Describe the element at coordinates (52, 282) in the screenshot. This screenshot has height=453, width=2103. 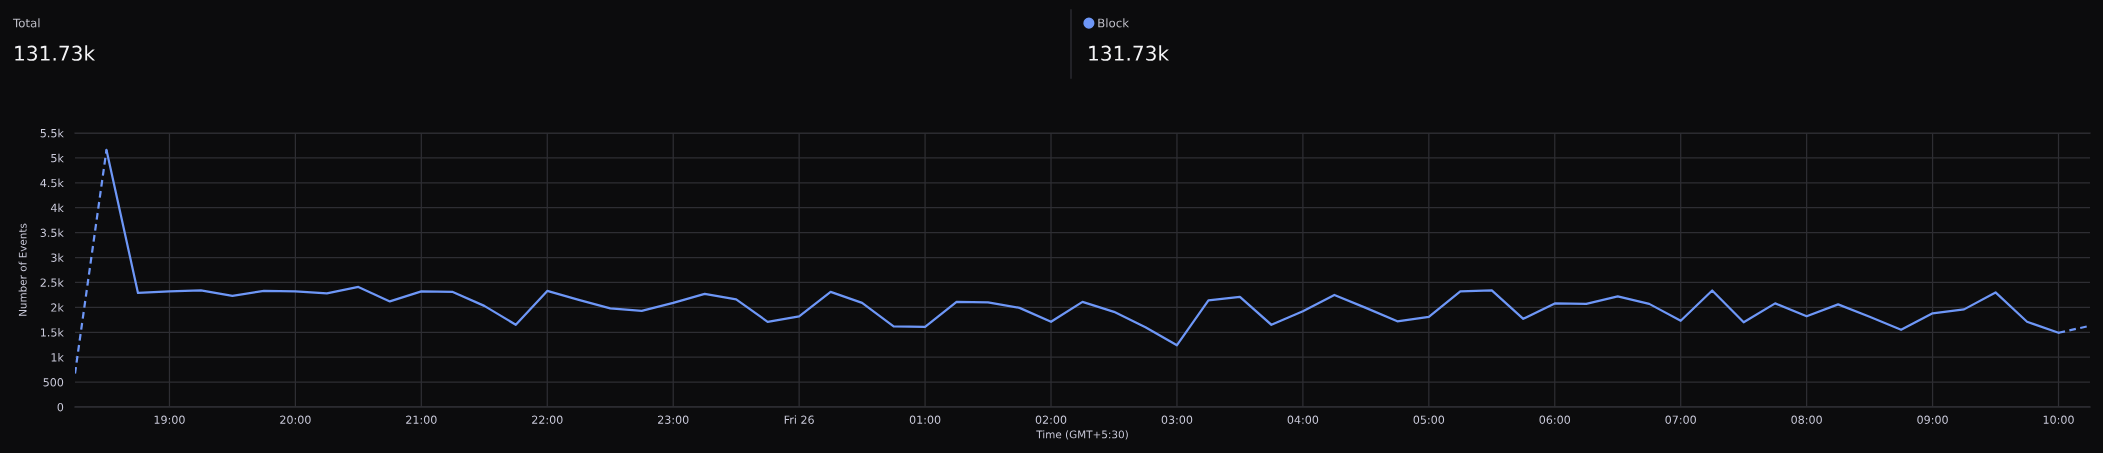
I see `y-tick-label: 2.5k` at that location.